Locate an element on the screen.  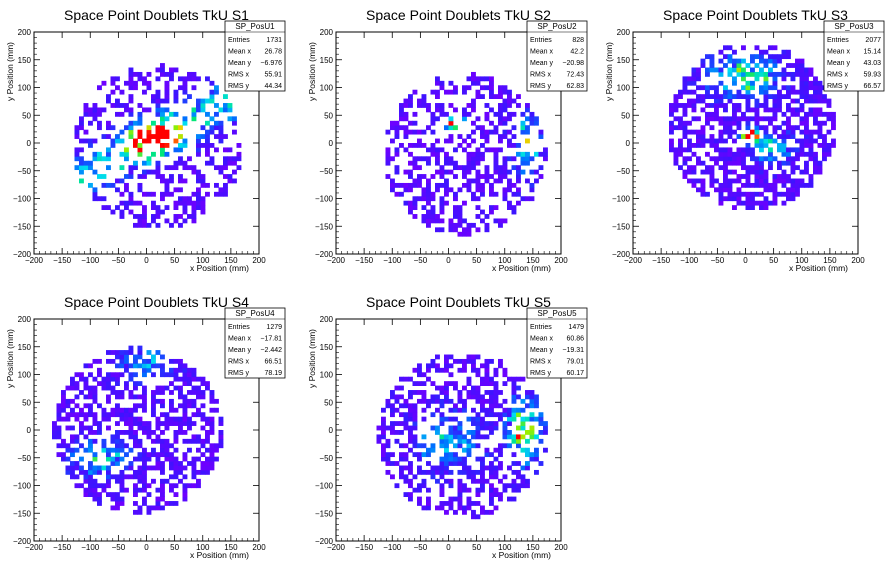
y-tick-label: 150 is located at coordinates (624, 60).